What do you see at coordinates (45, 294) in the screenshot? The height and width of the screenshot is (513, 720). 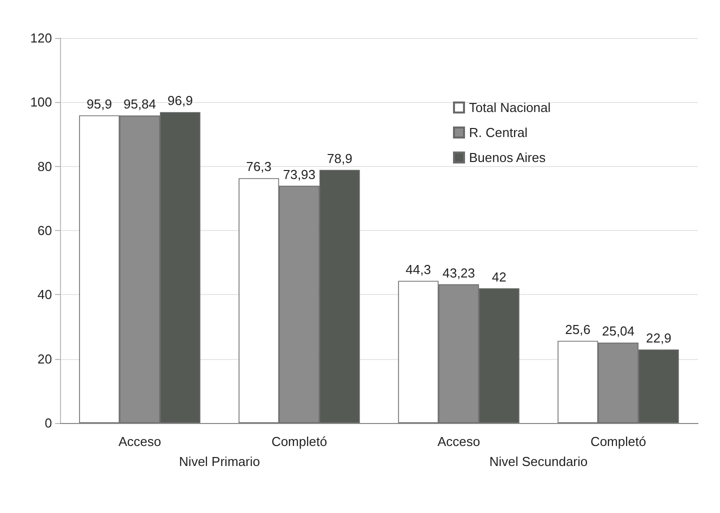 I see `y-tick-label: 40` at bounding box center [45, 294].